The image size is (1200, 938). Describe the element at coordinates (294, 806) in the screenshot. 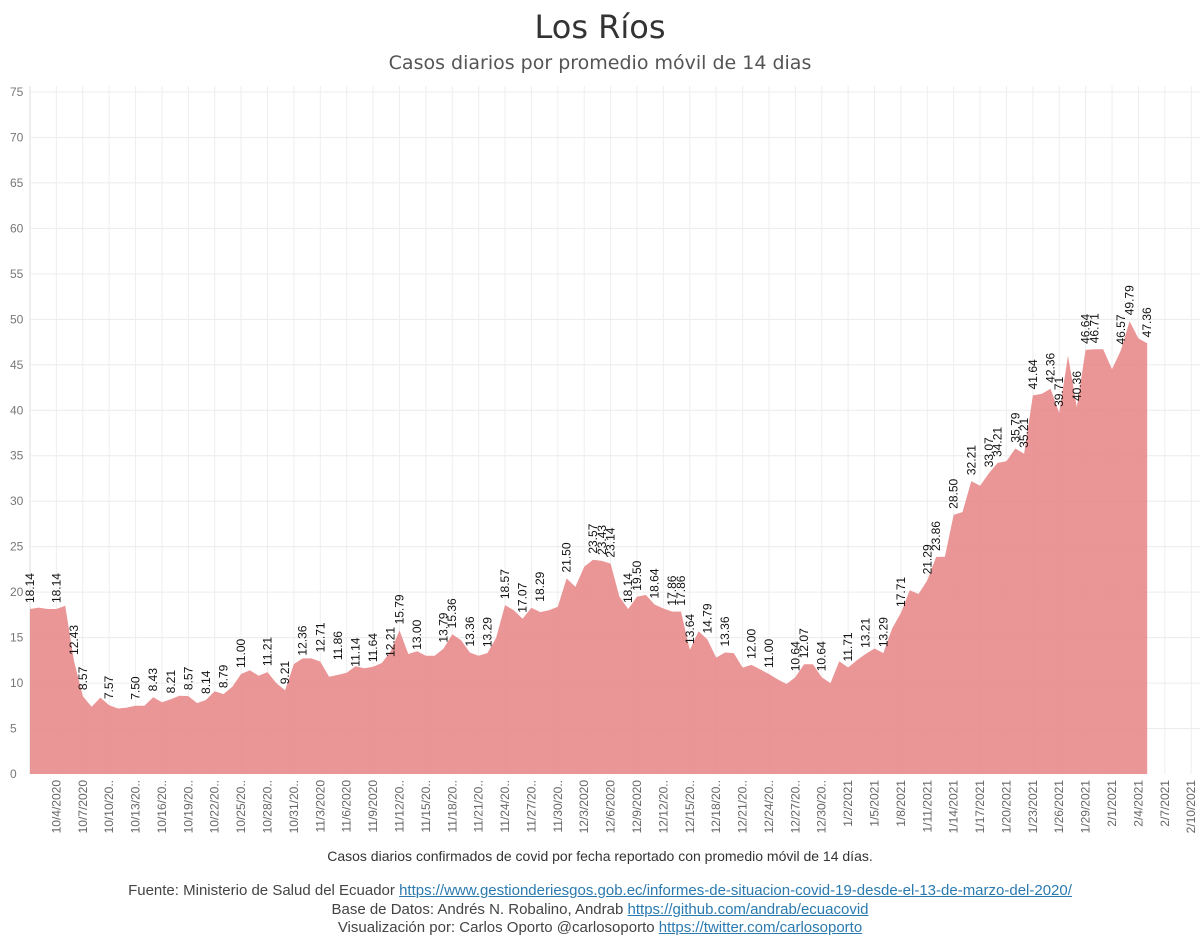

I see `x-tick-label: 10/31/20..` at that location.